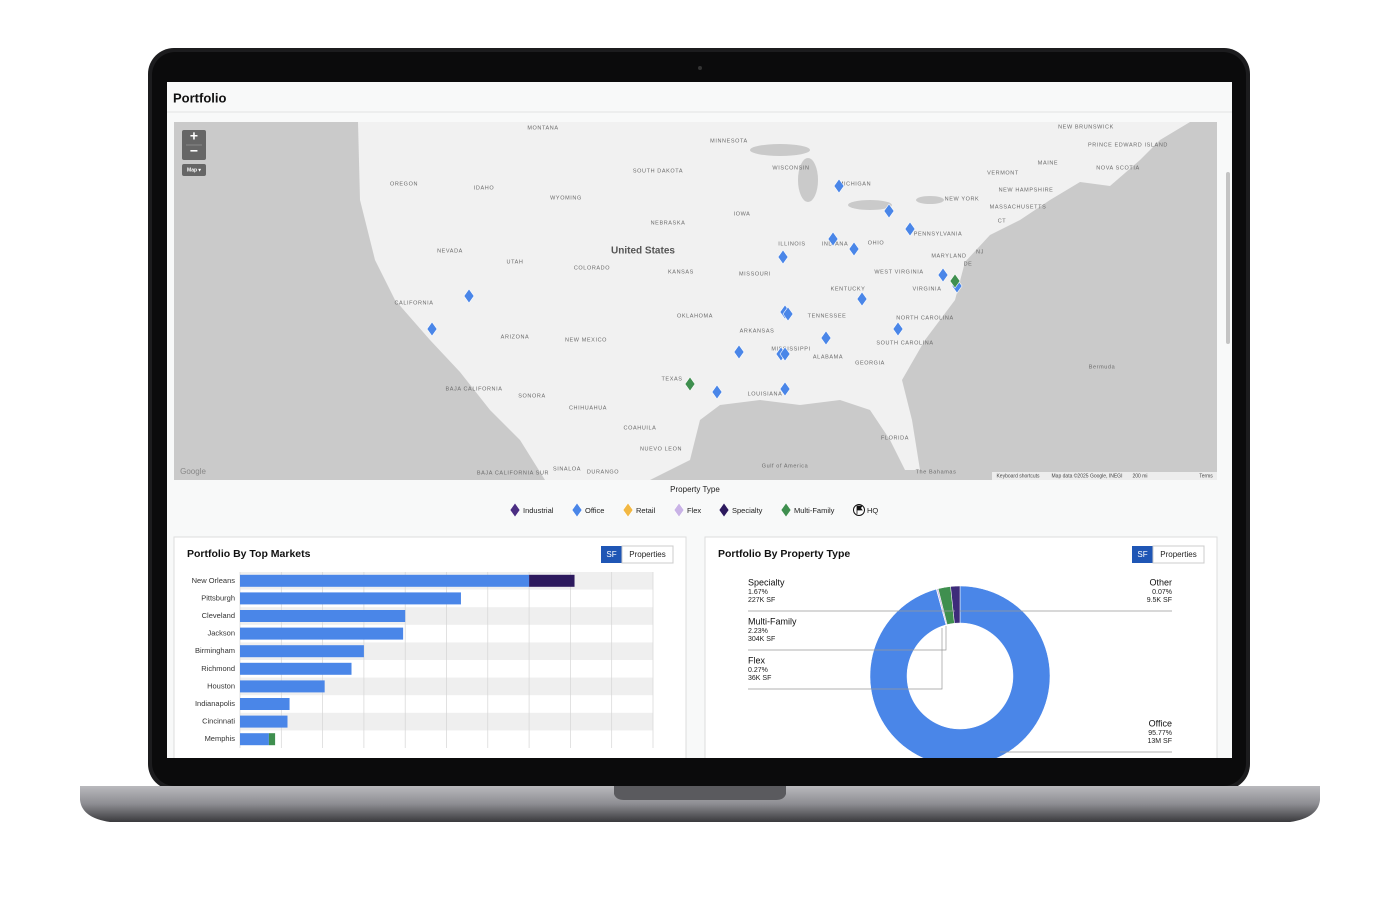  What do you see at coordinates (199, 97) in the screenshot?
I see `page-title: Portfolio` at bounding box center [199, 97].